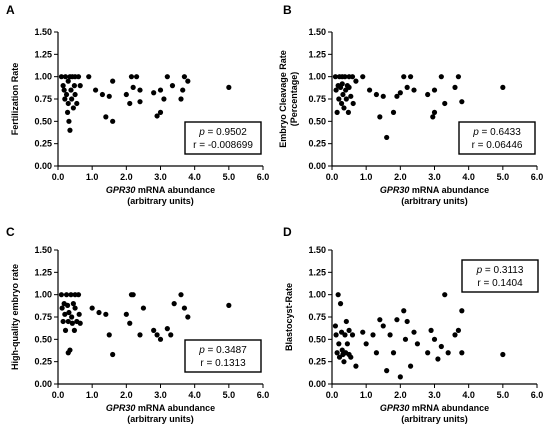 The width and height of the screenshot is (550, 430). I want to click on panel-a-x-tick-label: 1.0, so click(92, 177).